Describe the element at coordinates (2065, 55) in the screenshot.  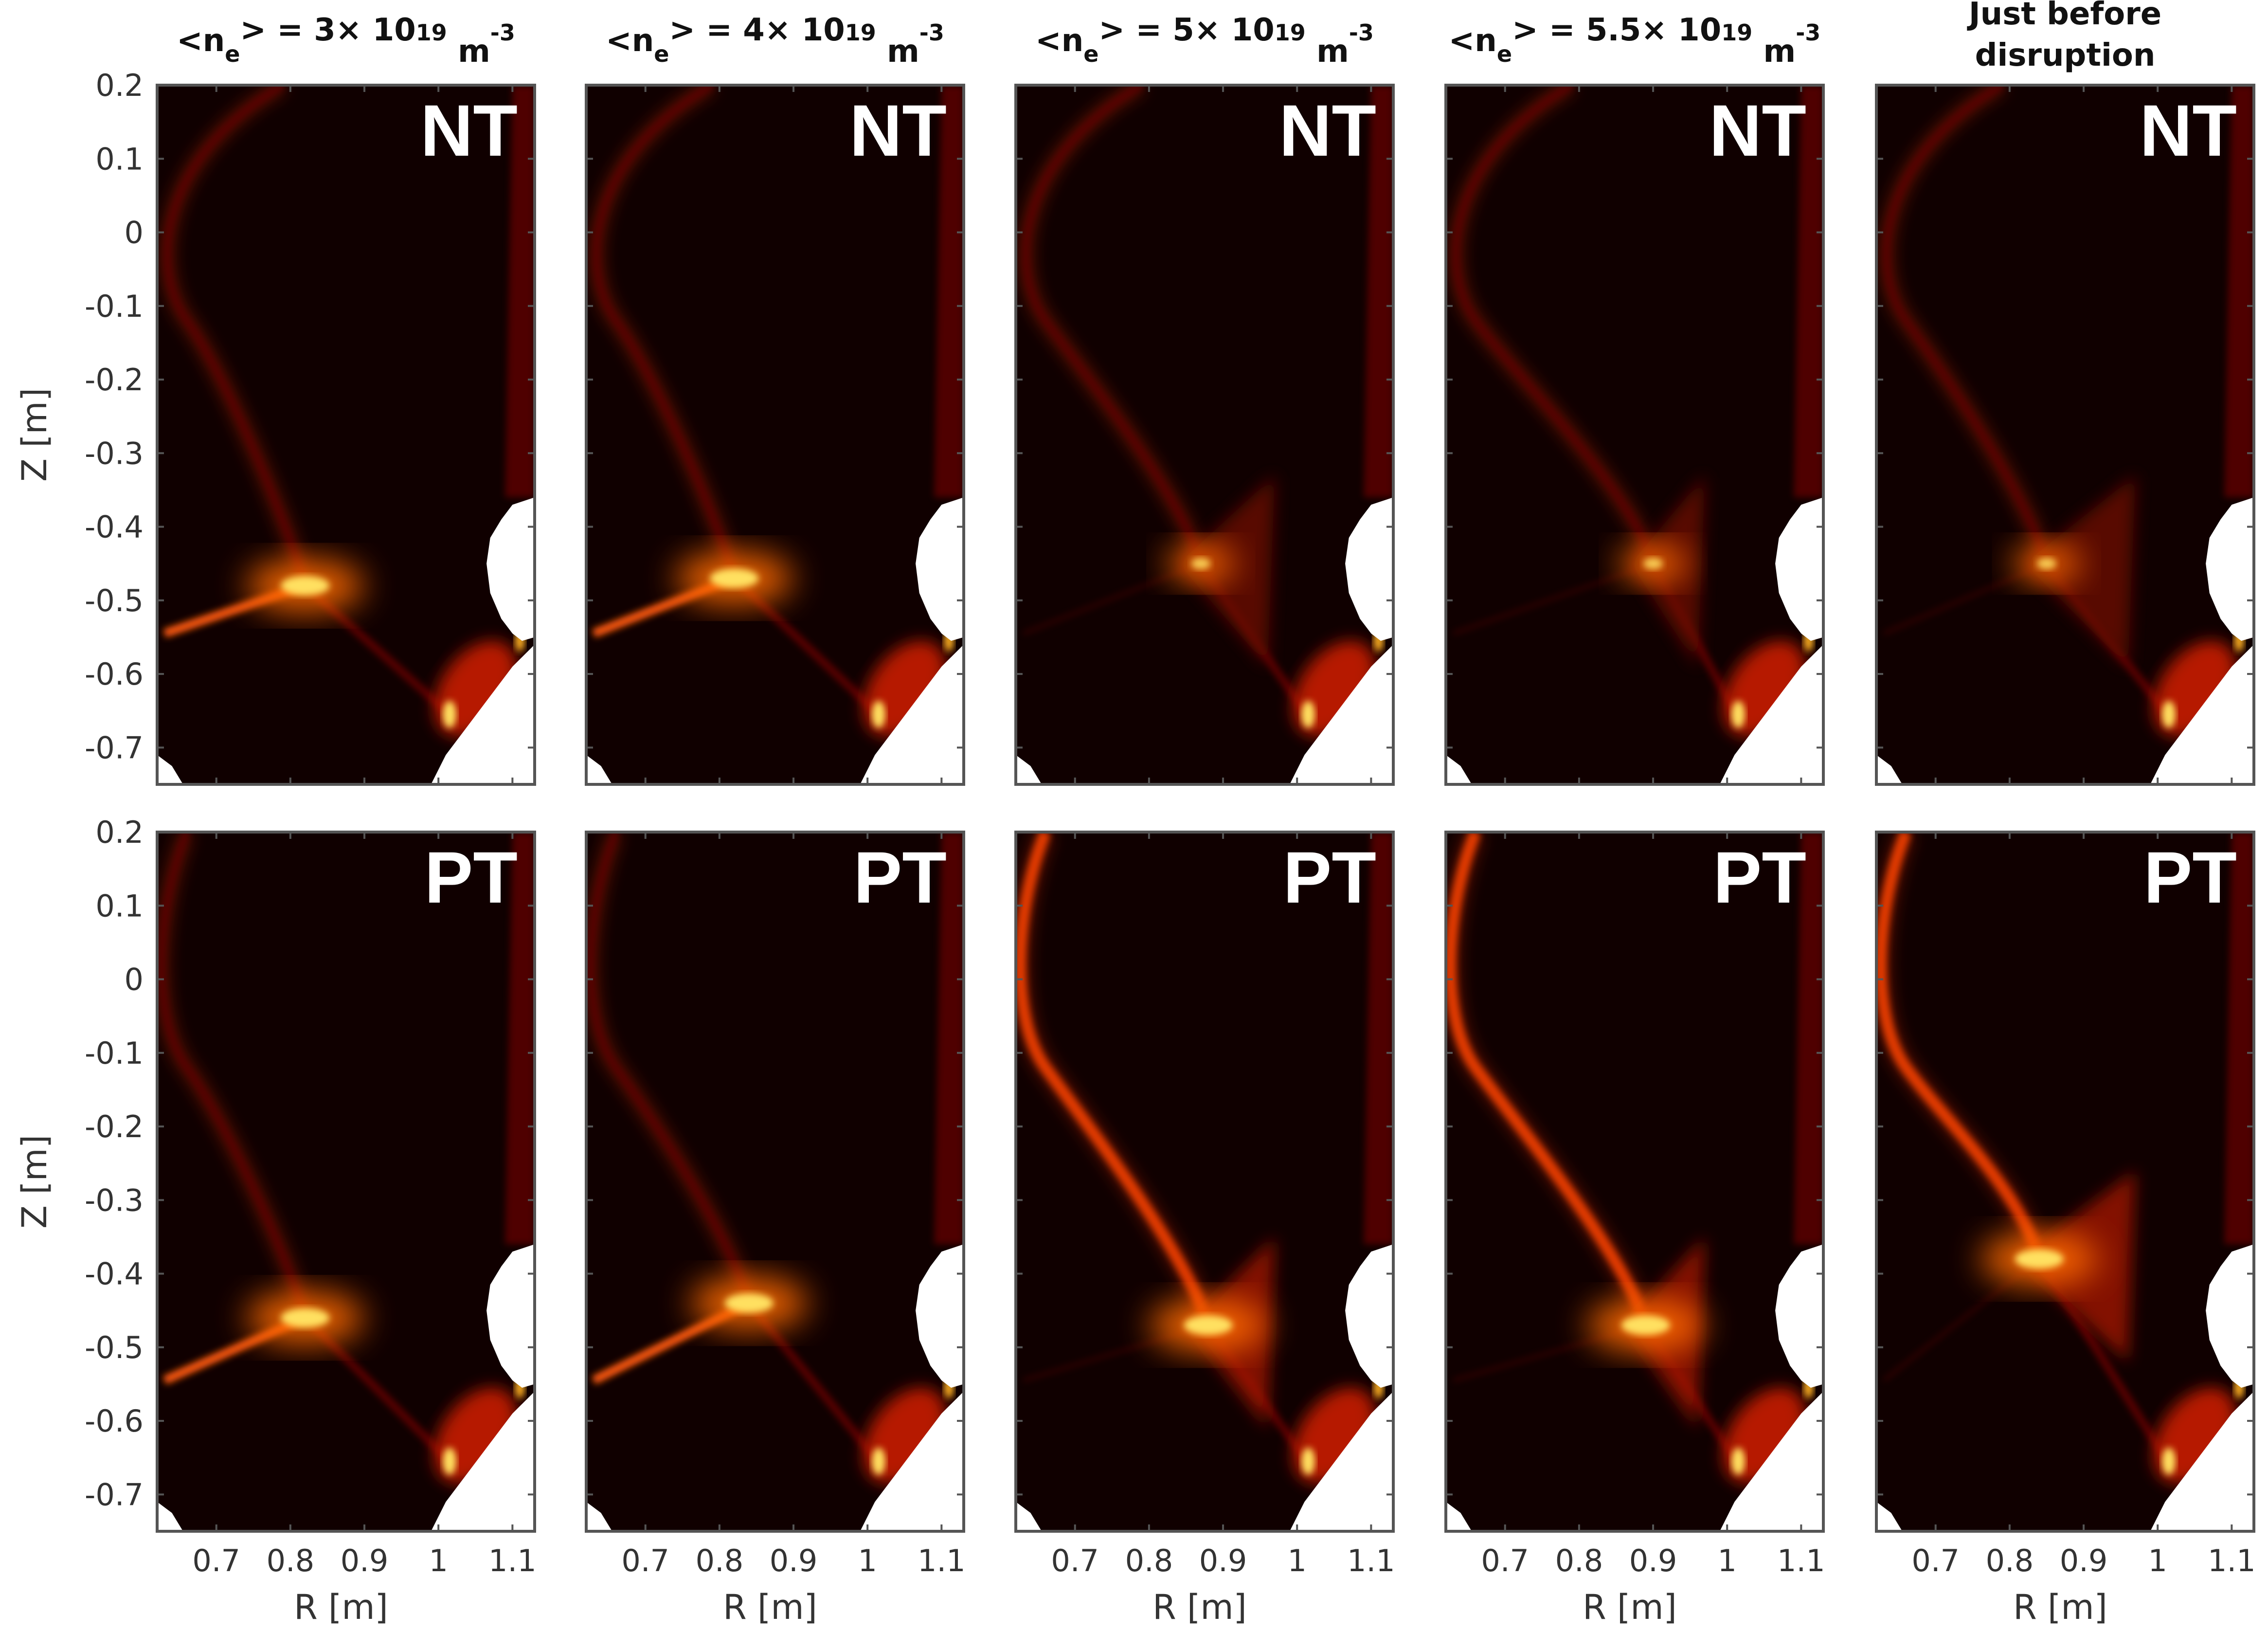
I see `column-title-5-line-2: disruption` at that location.